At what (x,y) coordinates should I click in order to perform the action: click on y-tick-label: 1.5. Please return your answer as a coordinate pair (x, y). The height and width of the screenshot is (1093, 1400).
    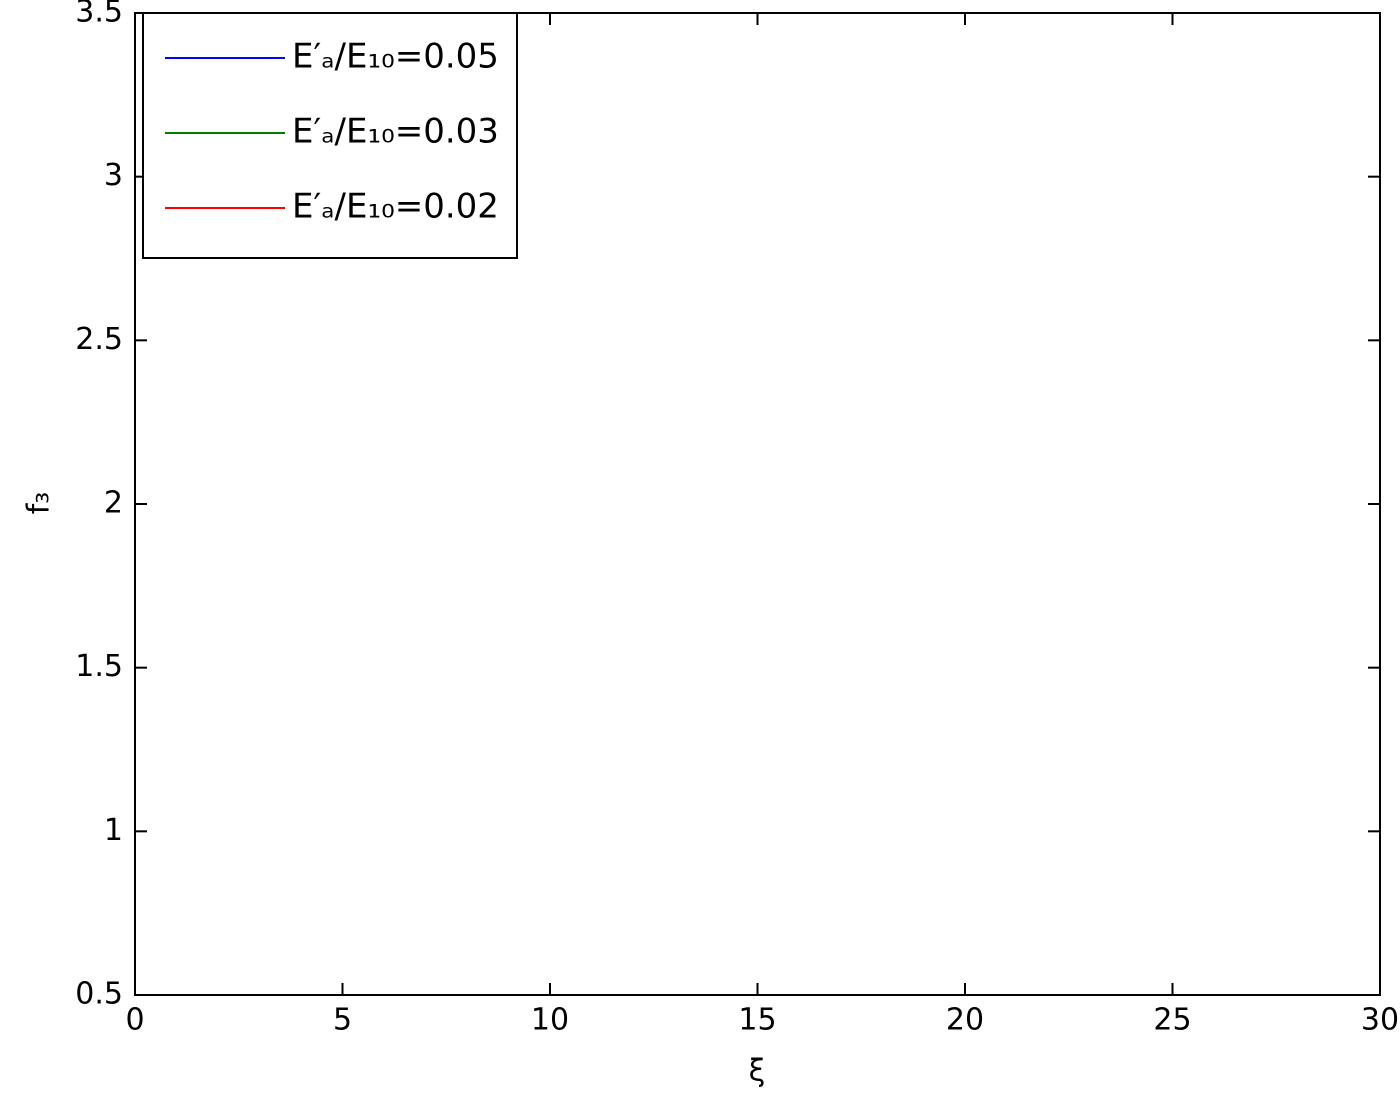
    Looking at the image, I should click on (99, 666).